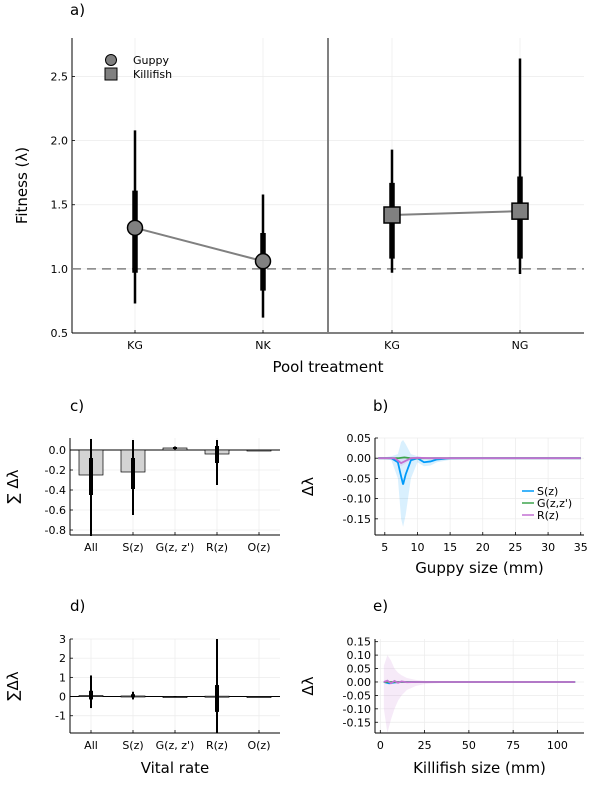 This screenshot has width=600, height=800. I want to click on x-tick-label: NK, so click(263, 345).